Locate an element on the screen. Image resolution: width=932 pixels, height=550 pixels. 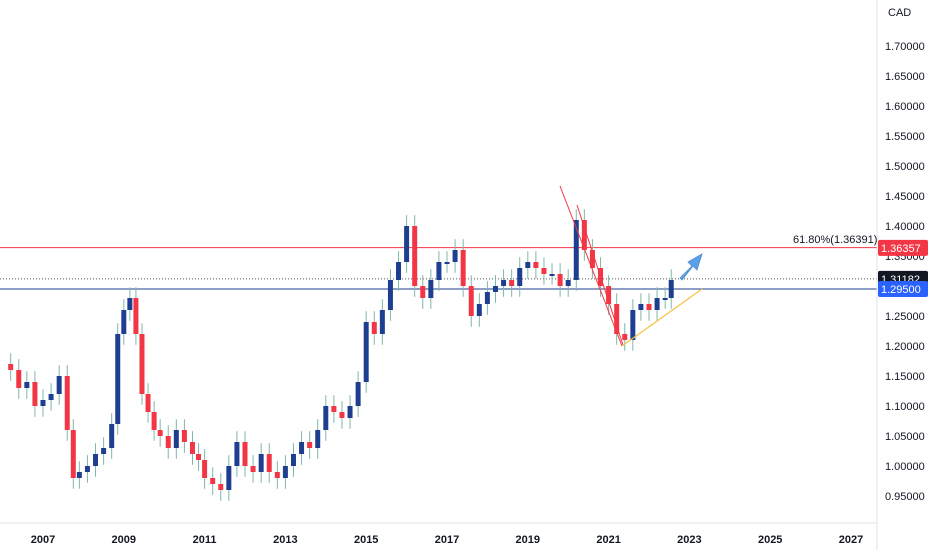
x-tick-label: 2011 is located at coordinates (205, 540).